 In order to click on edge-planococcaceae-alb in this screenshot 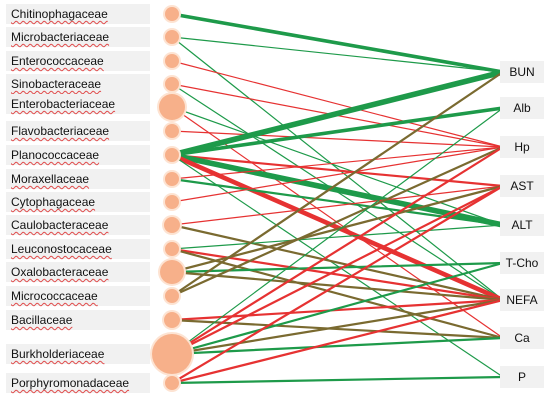, I will do `click(337, 131)`.